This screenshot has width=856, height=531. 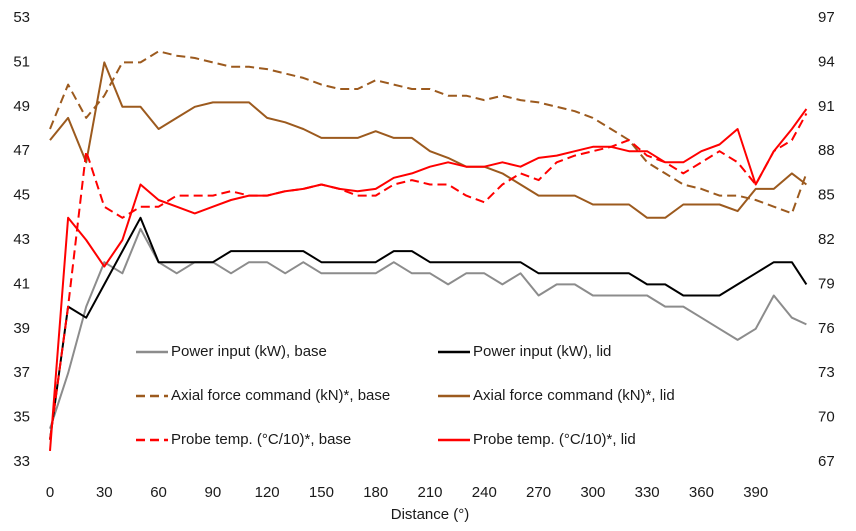 I want to click on x-tick-label: 90, so click(x=213, y=492).